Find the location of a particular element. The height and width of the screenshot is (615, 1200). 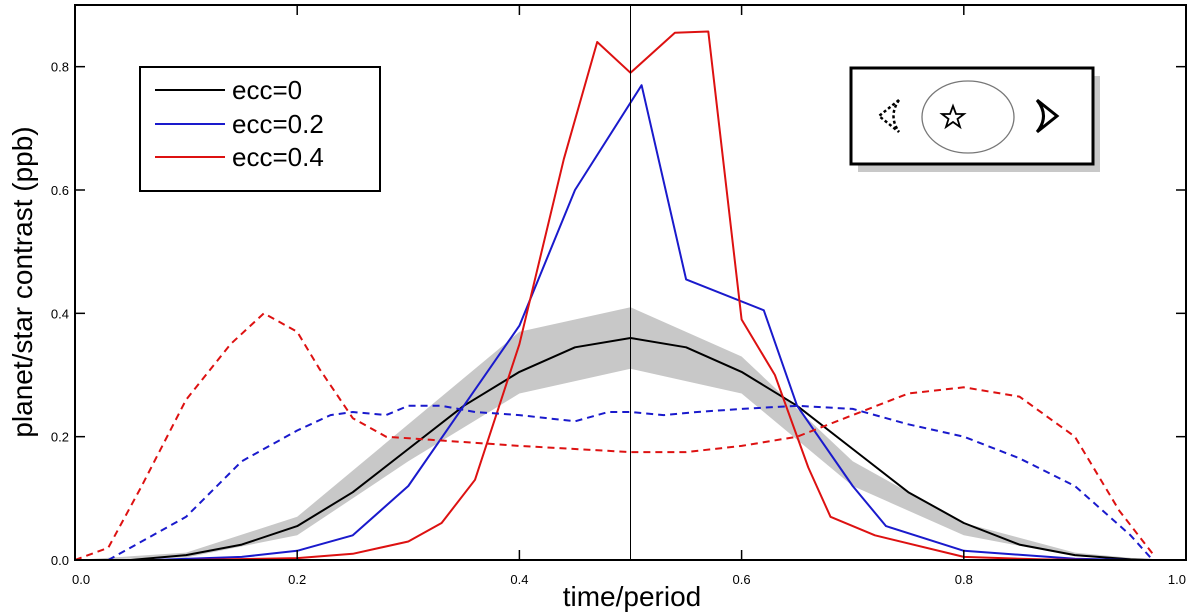

orbit-ellipse is located at coordinates (968, 117).